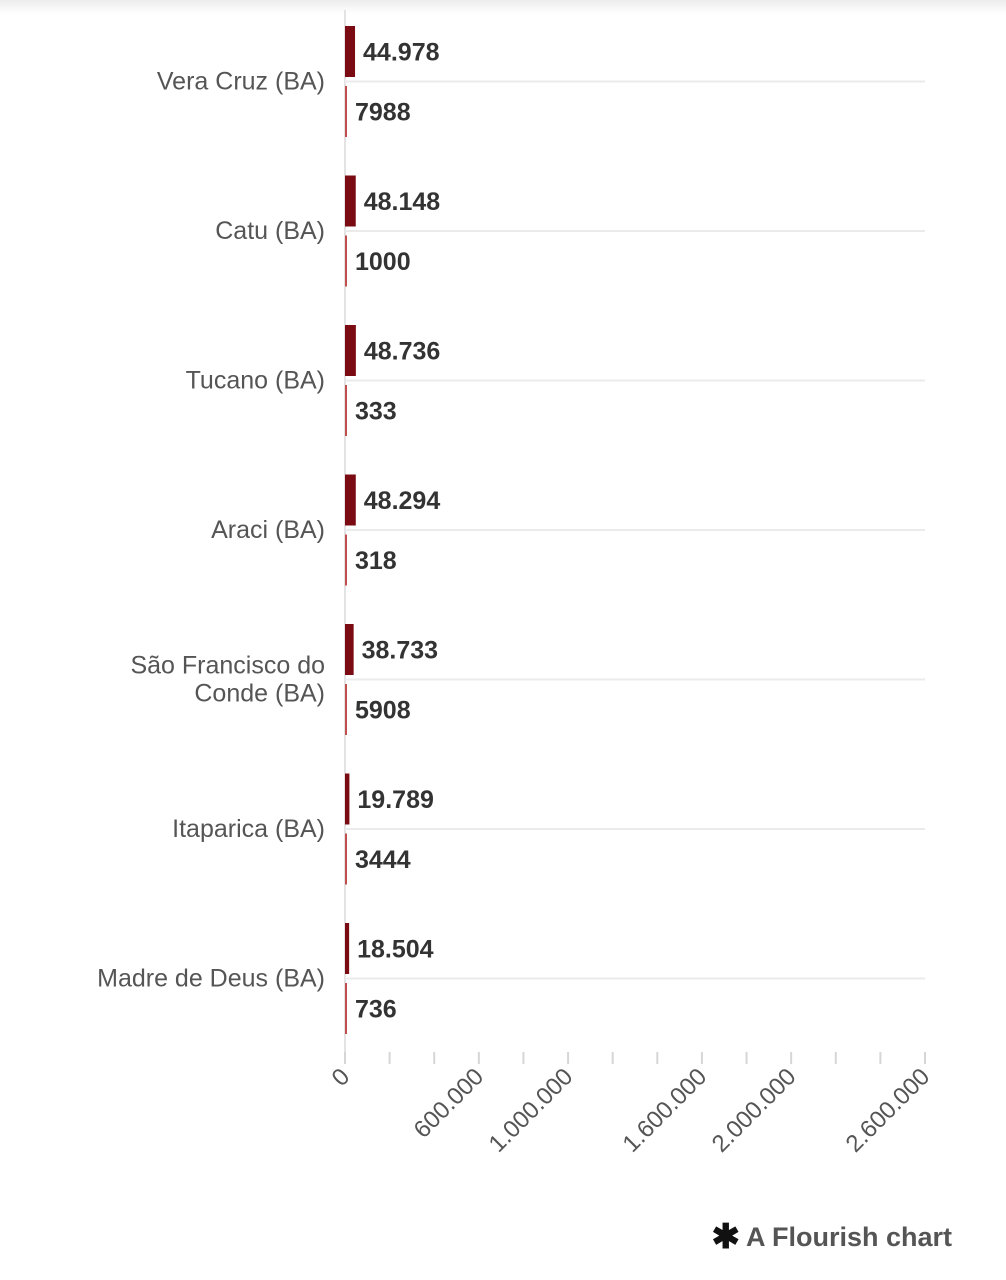  I want to click on category-label: São Francisco do, so click(227, 666).